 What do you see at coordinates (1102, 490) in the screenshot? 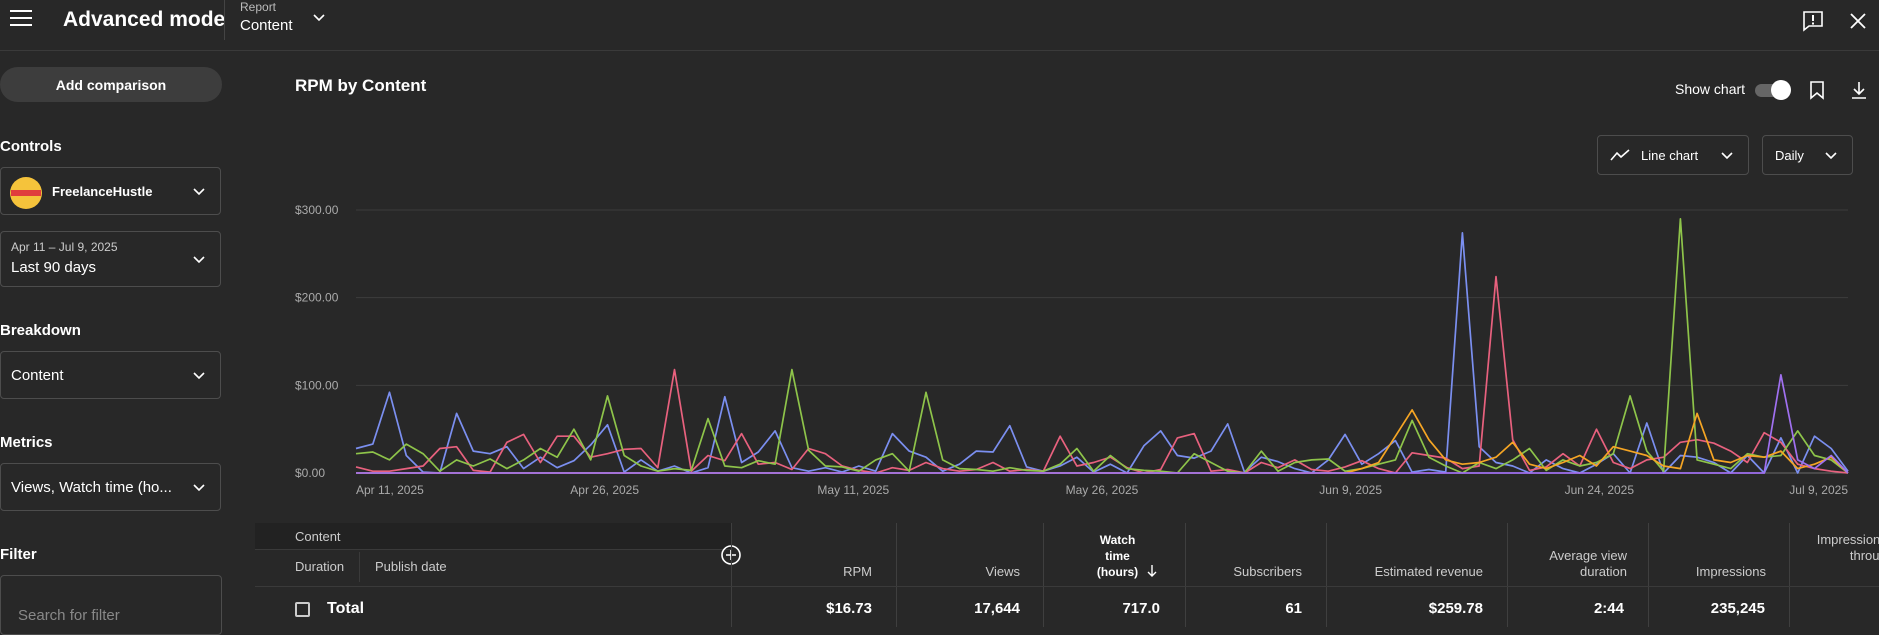
I see `x-tick-label: May 26, 2025` at bounding box center [1102, 490].